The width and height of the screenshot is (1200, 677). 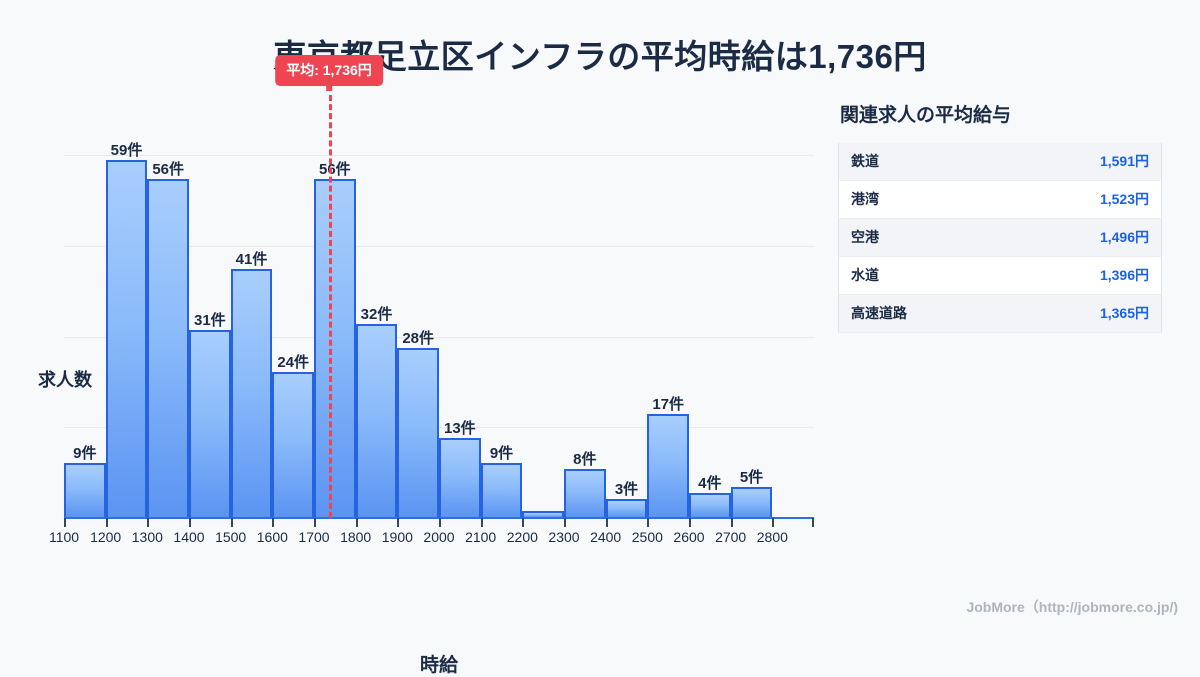 What do you see at coordinates (1000, 313) in the screenshot?
I see `table-row: 高速道路 1,365円` at bounding box center [1000, 313].